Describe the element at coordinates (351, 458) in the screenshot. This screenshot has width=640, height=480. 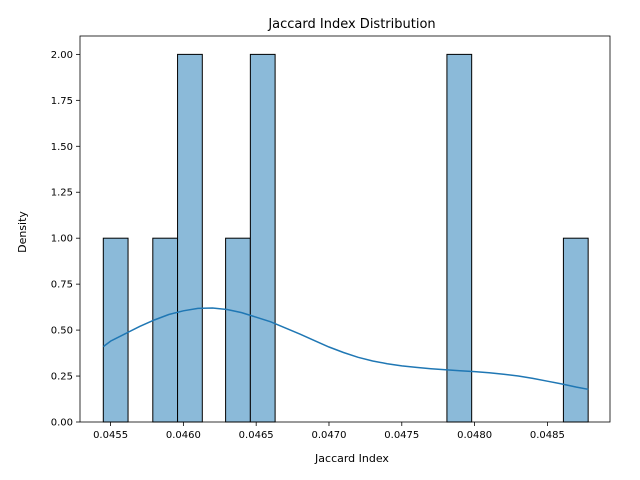
I see `x-axis-label: Jaccard Index` at that location.